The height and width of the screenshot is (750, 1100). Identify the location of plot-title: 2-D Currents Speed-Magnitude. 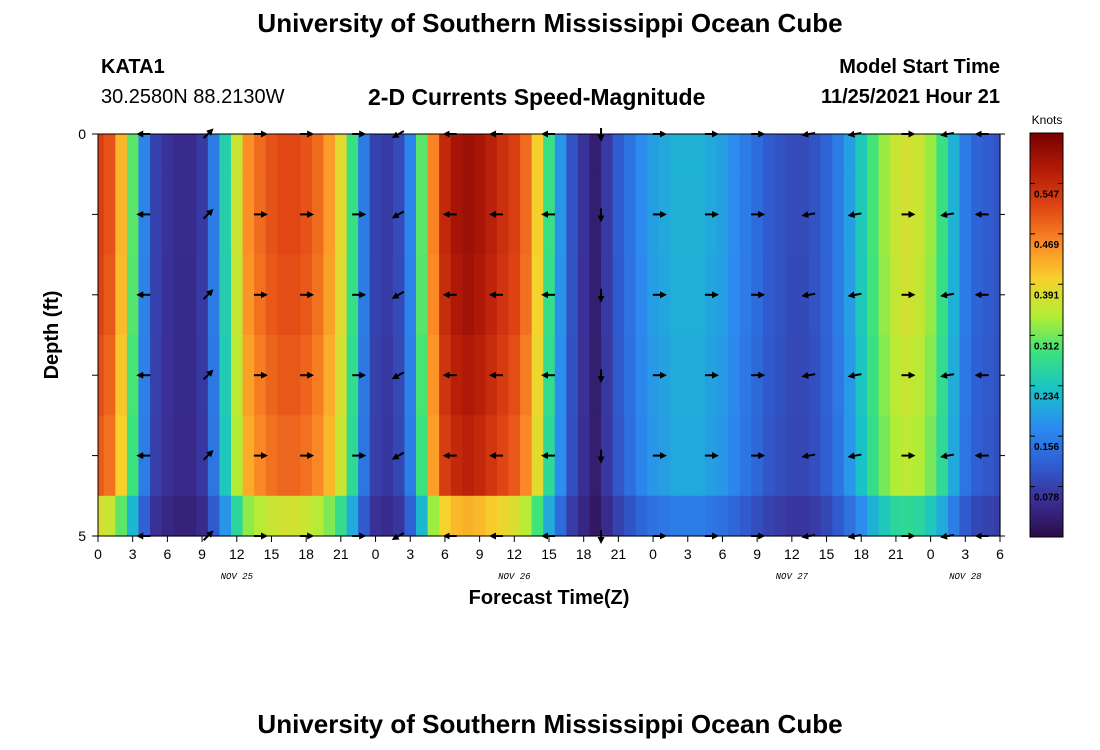
(537, 97).